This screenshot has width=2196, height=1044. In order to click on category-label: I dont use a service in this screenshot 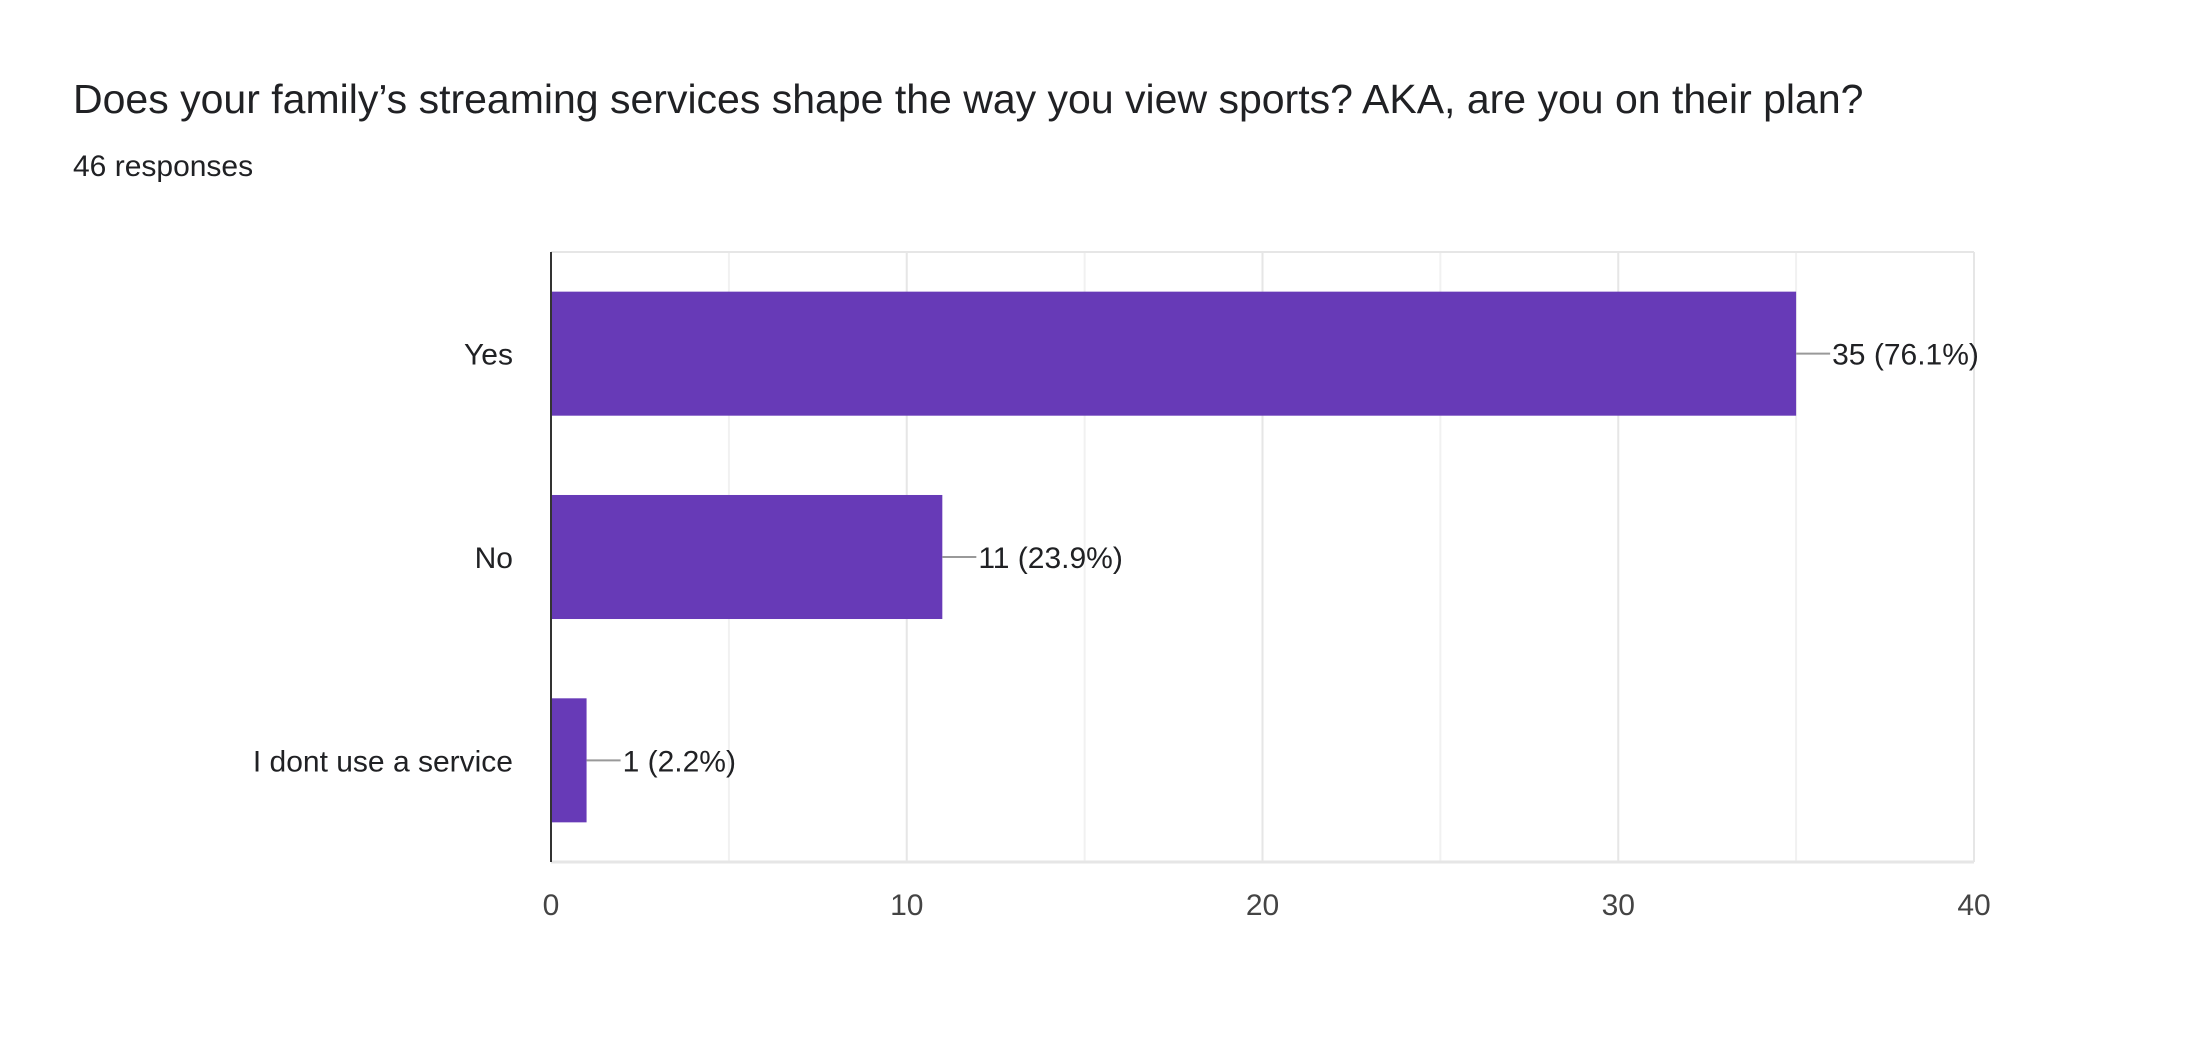, I will do `click(383, 761)`.